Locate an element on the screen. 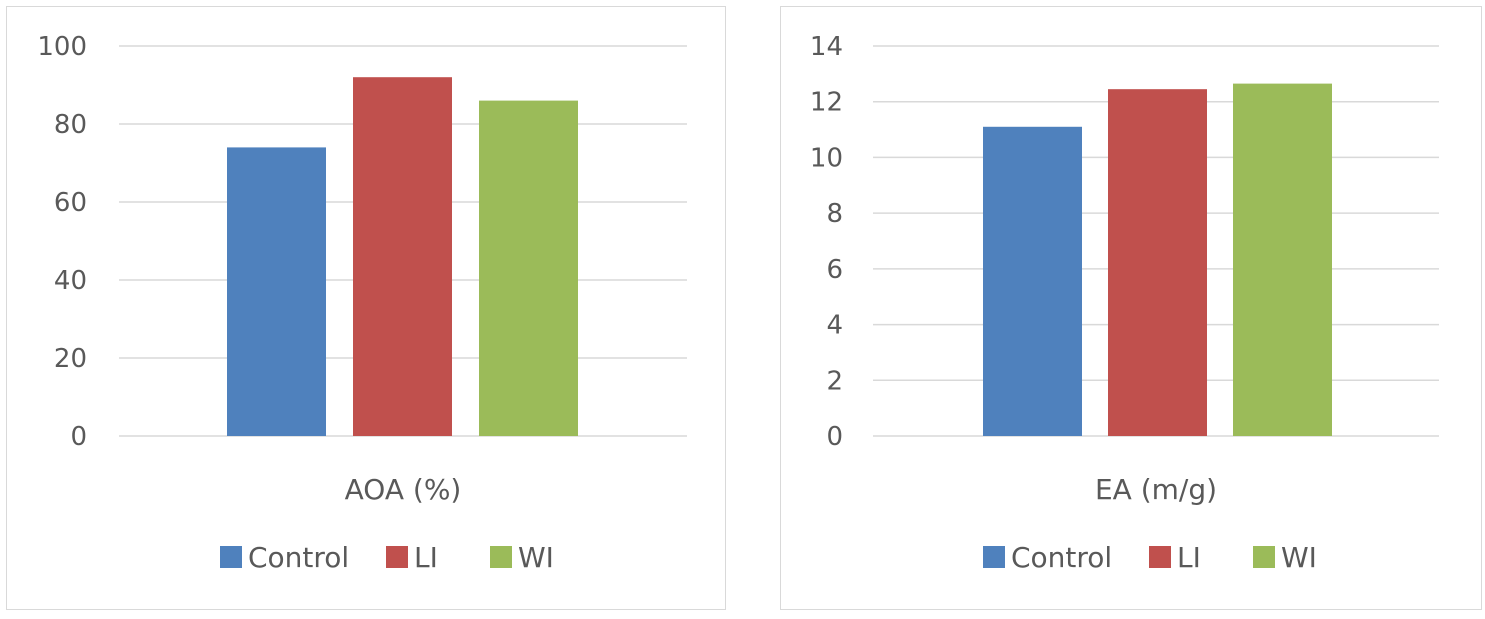  y-tick-label: 2 is located at coordinates (834, 381).